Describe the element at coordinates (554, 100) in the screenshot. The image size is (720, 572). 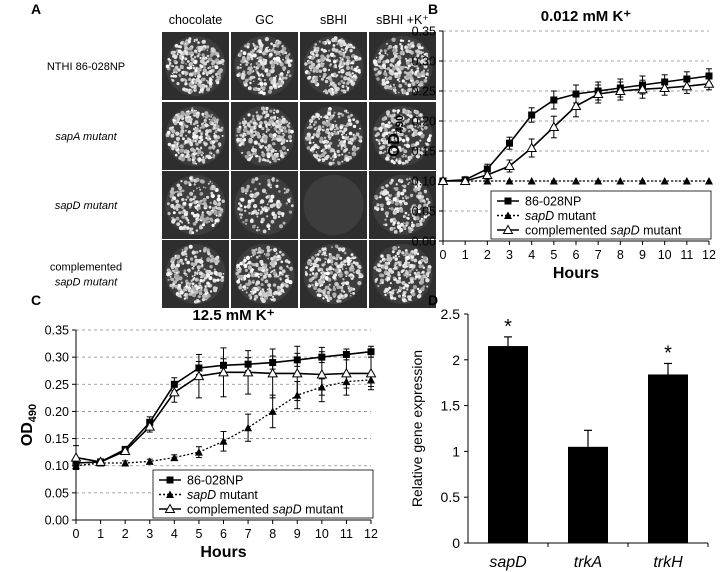
I see `marker-square` at that location.